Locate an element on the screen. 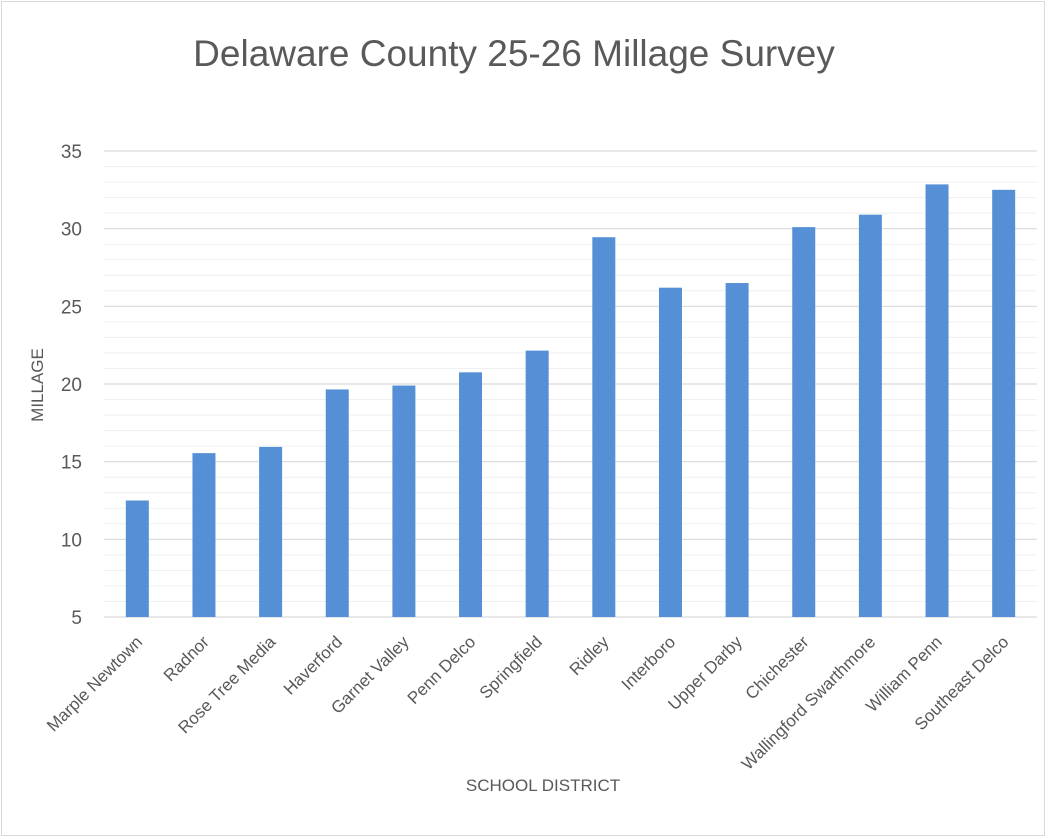  y-tick-label: 30 is located at coordinates (71, 230).